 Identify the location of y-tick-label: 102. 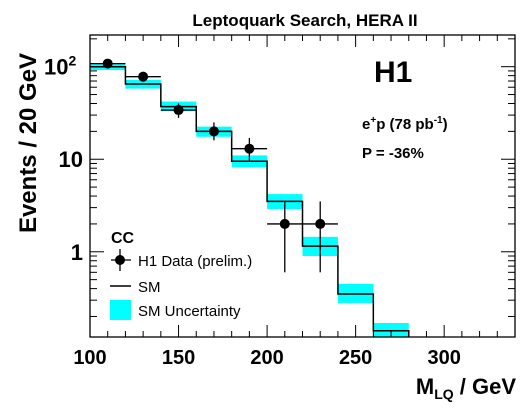
(60, 66).